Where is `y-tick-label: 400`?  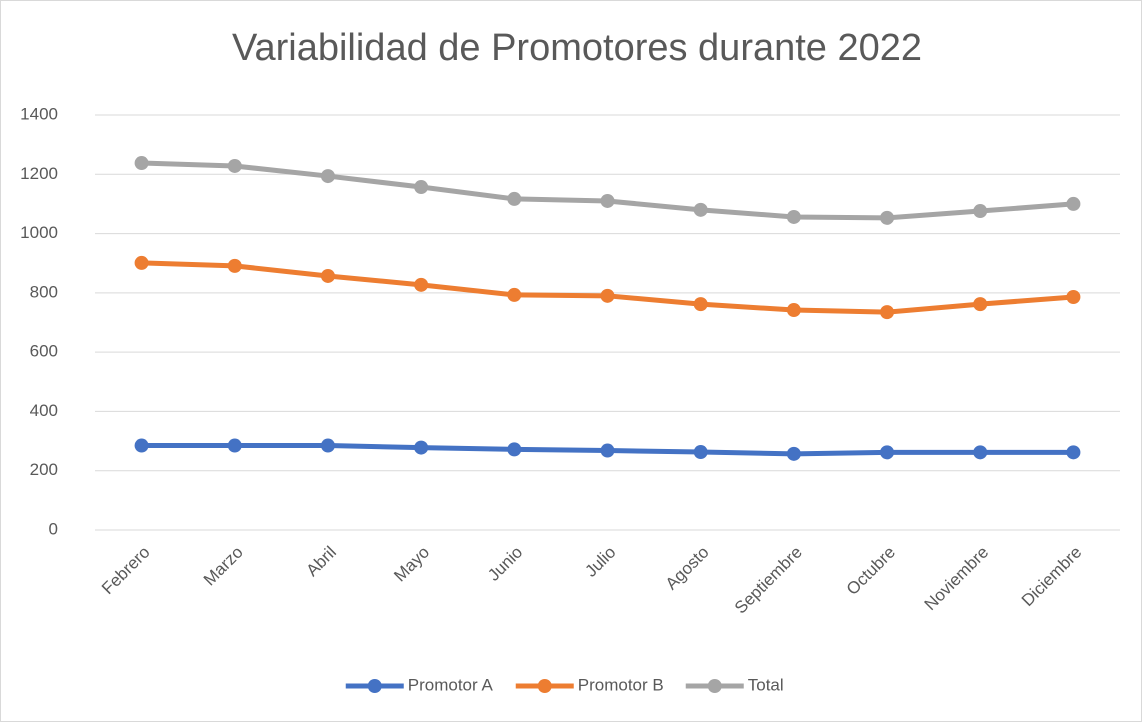
y-tick-label: 400 is located at coordinates (44, 410).